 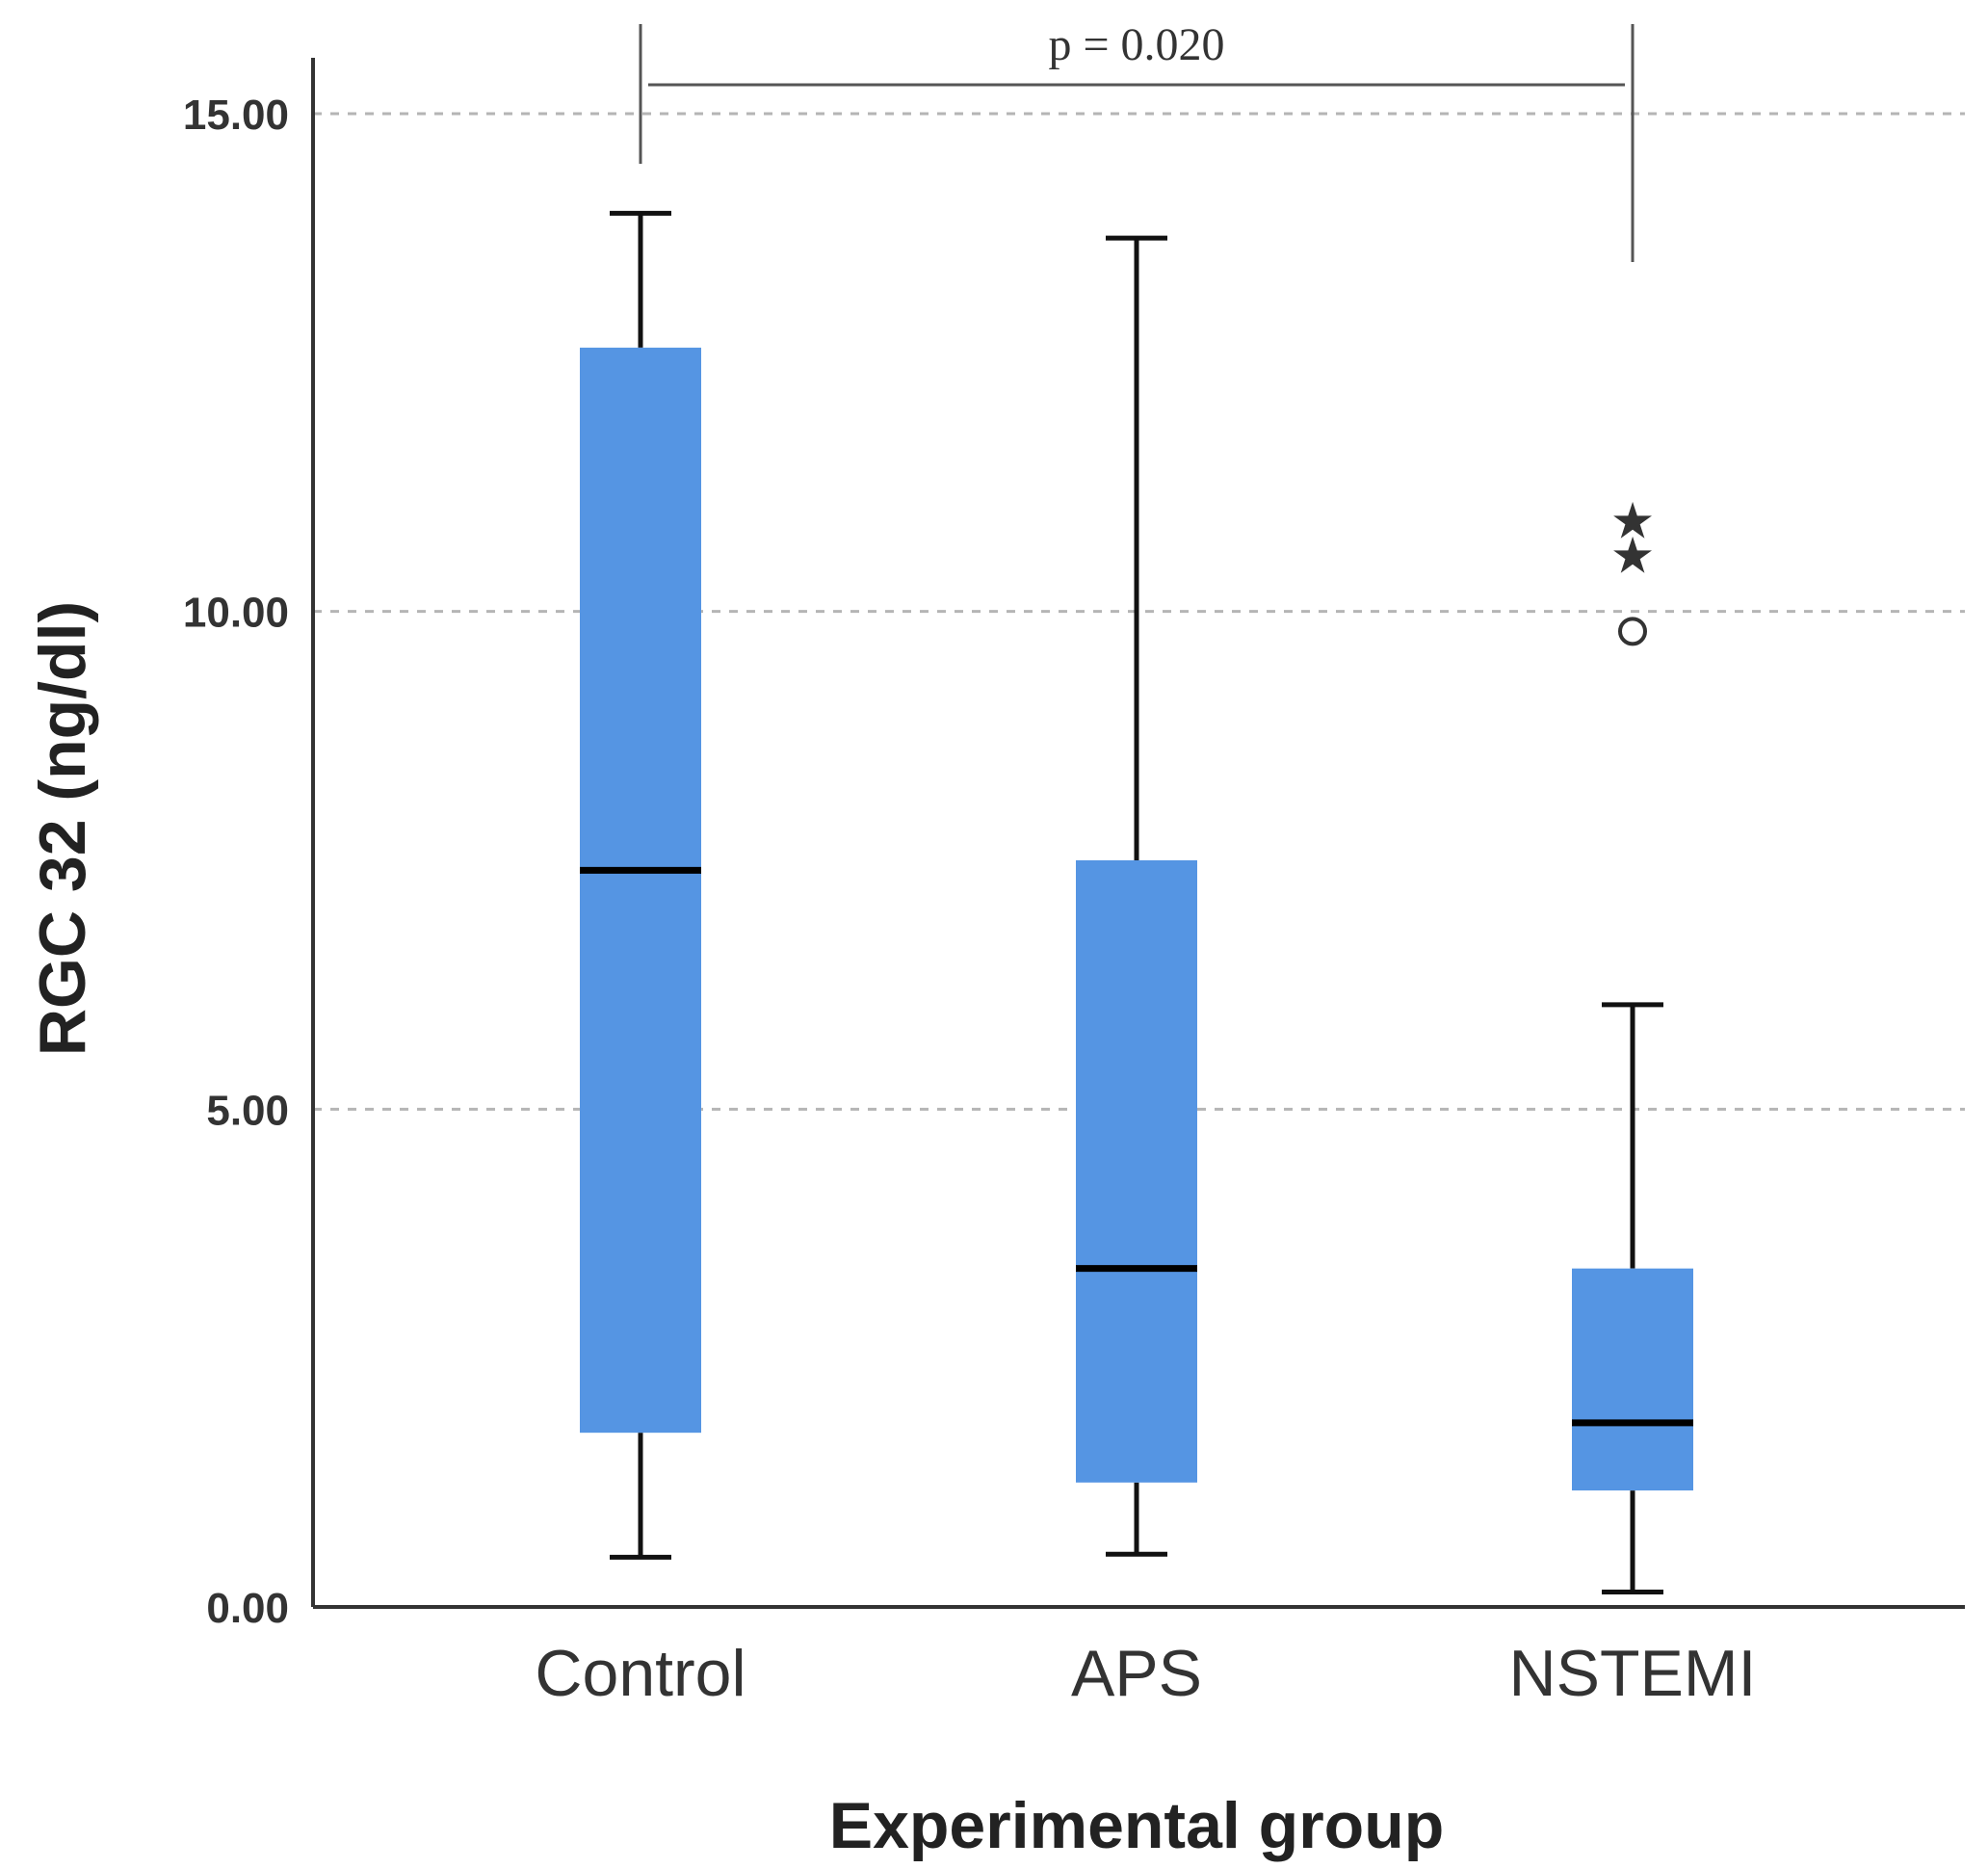 I want to click on outlier-point, so click(x=1632, y=631).